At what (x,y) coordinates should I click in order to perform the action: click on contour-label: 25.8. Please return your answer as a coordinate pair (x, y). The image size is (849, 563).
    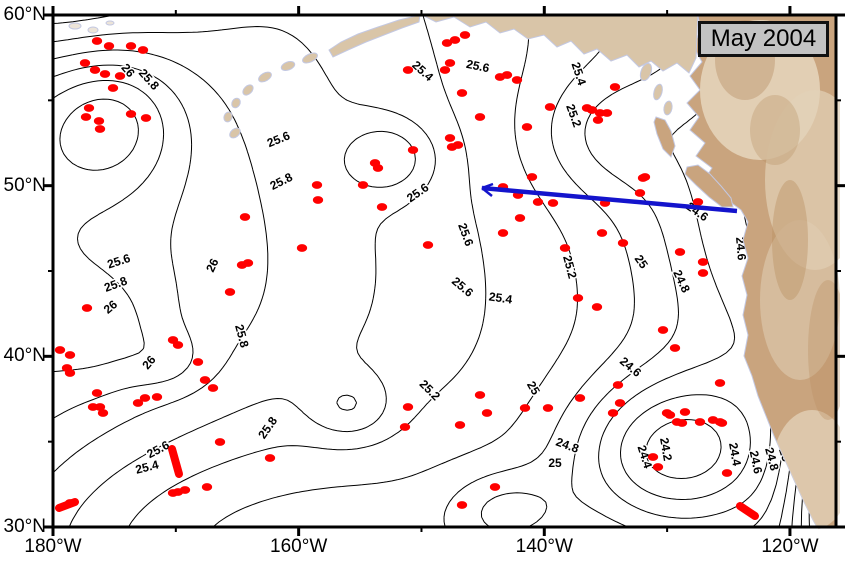
    Looking at the image, I should click on (267, 427).